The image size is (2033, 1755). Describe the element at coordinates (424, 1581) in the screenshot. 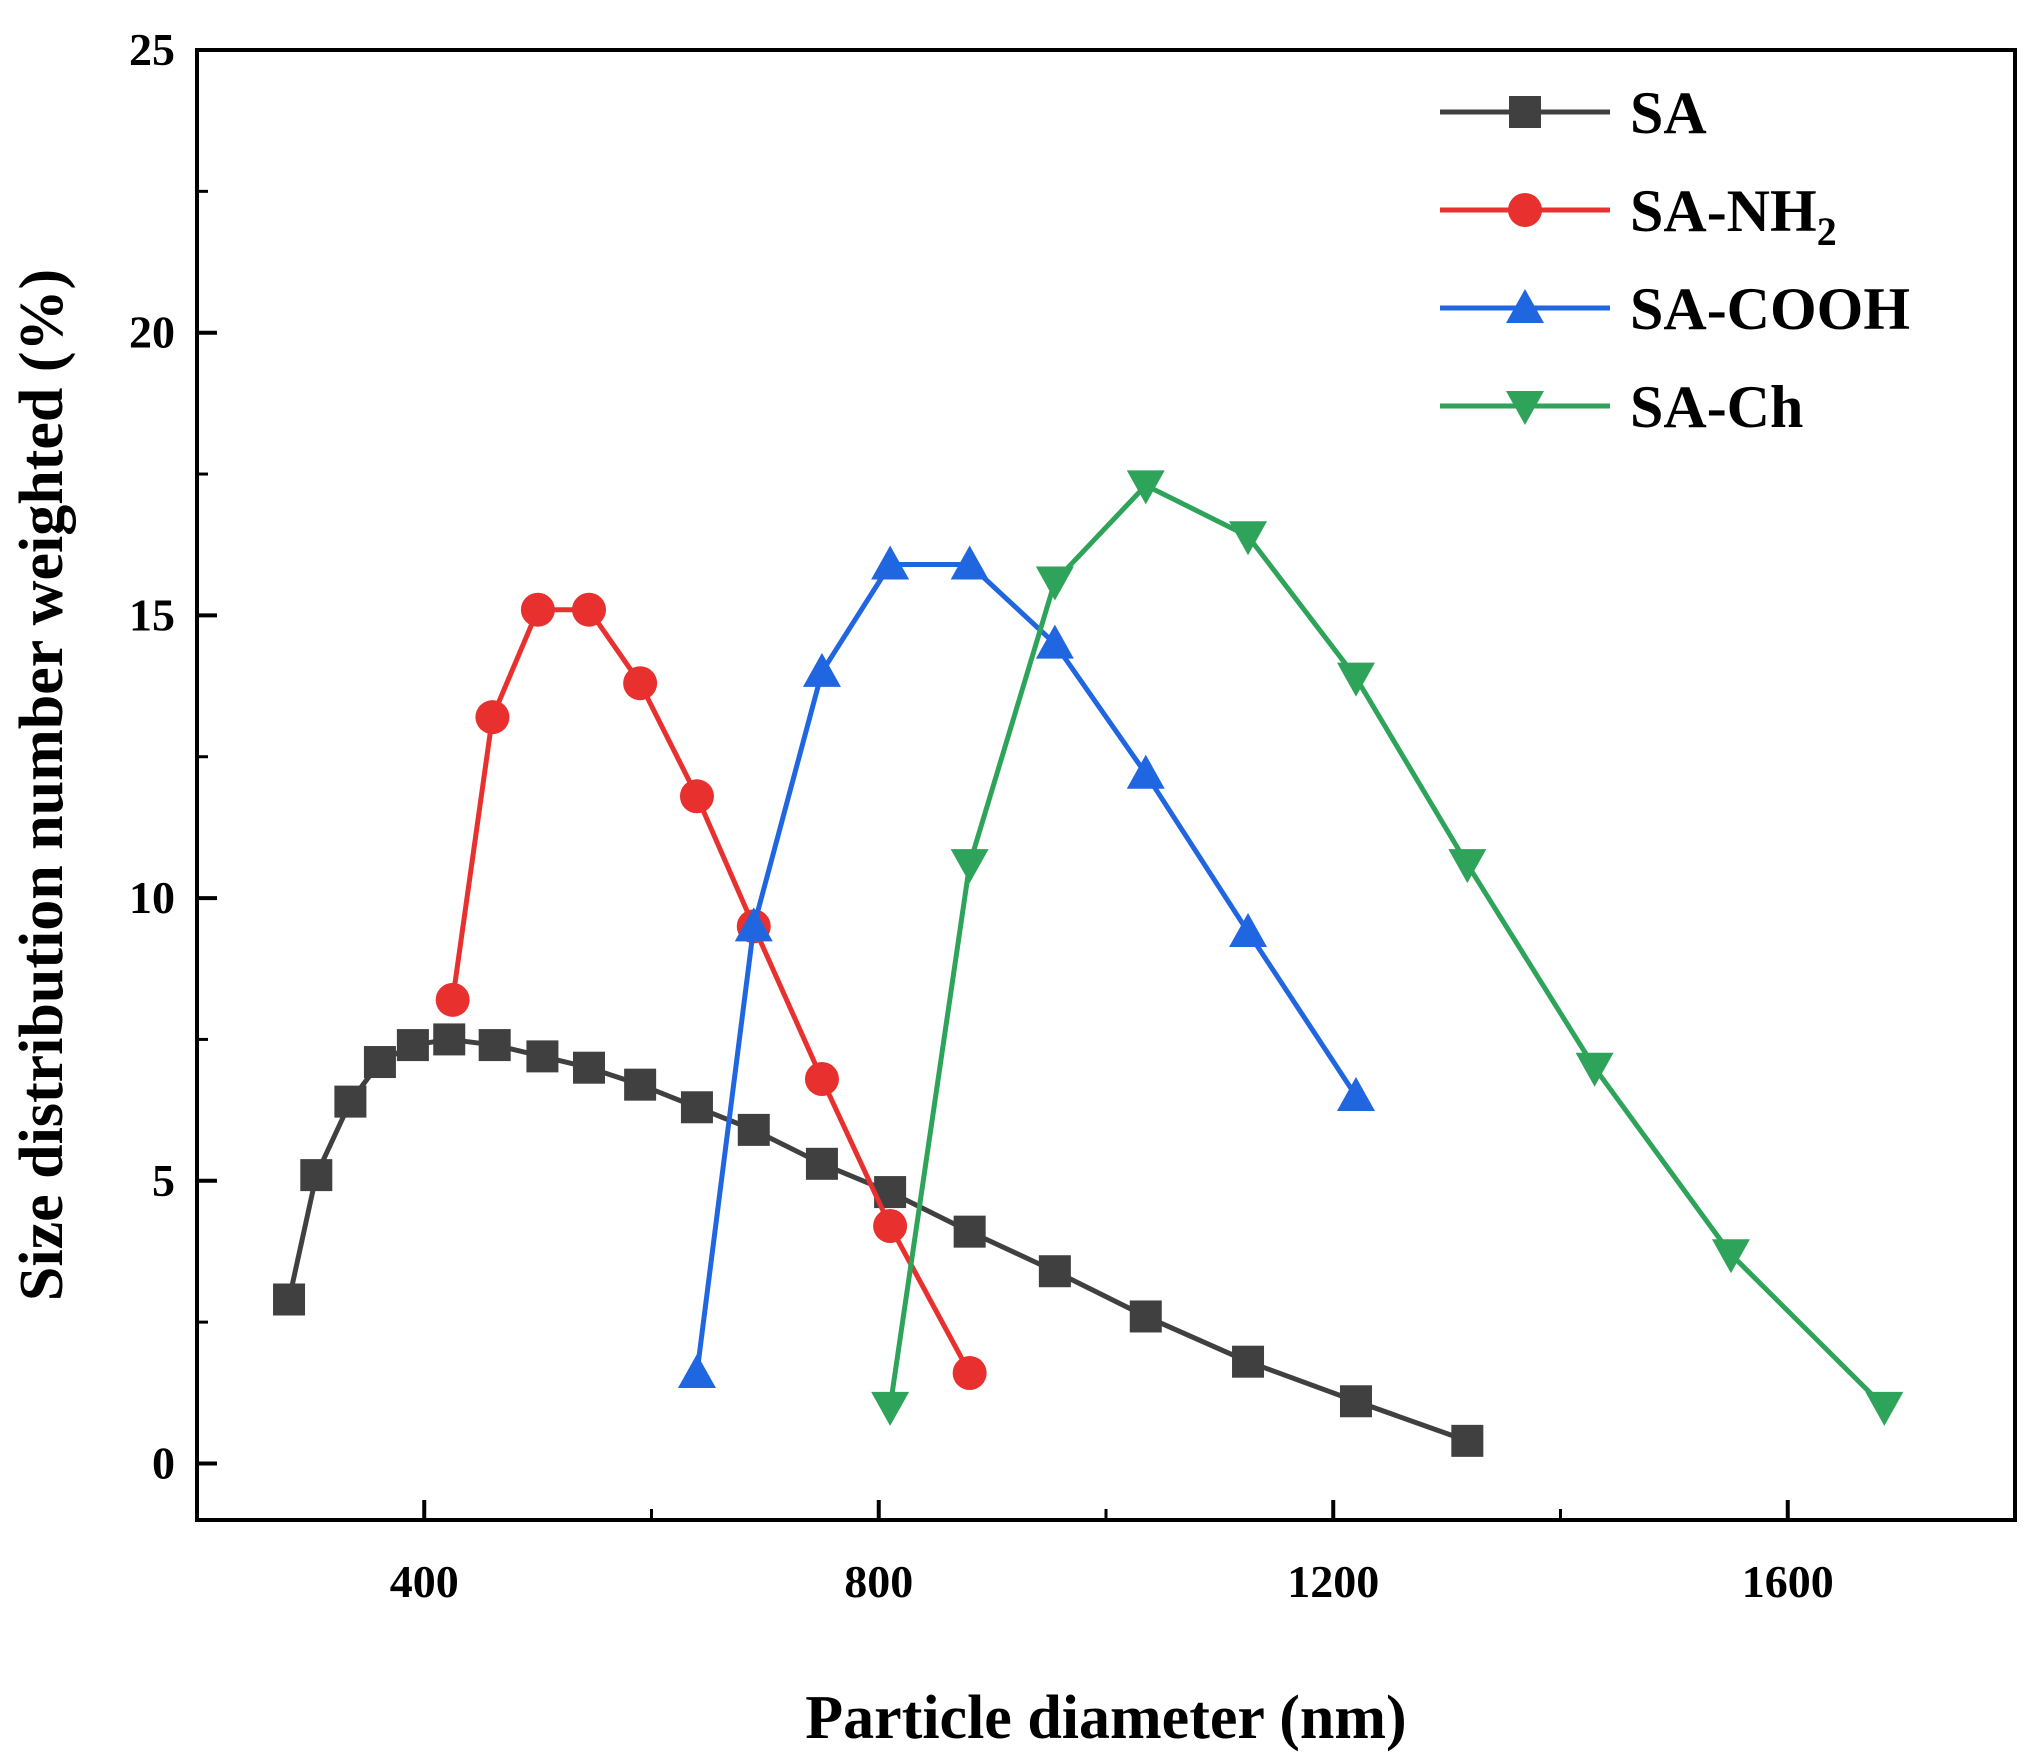

I see `x-tick-label: 400` at that location.